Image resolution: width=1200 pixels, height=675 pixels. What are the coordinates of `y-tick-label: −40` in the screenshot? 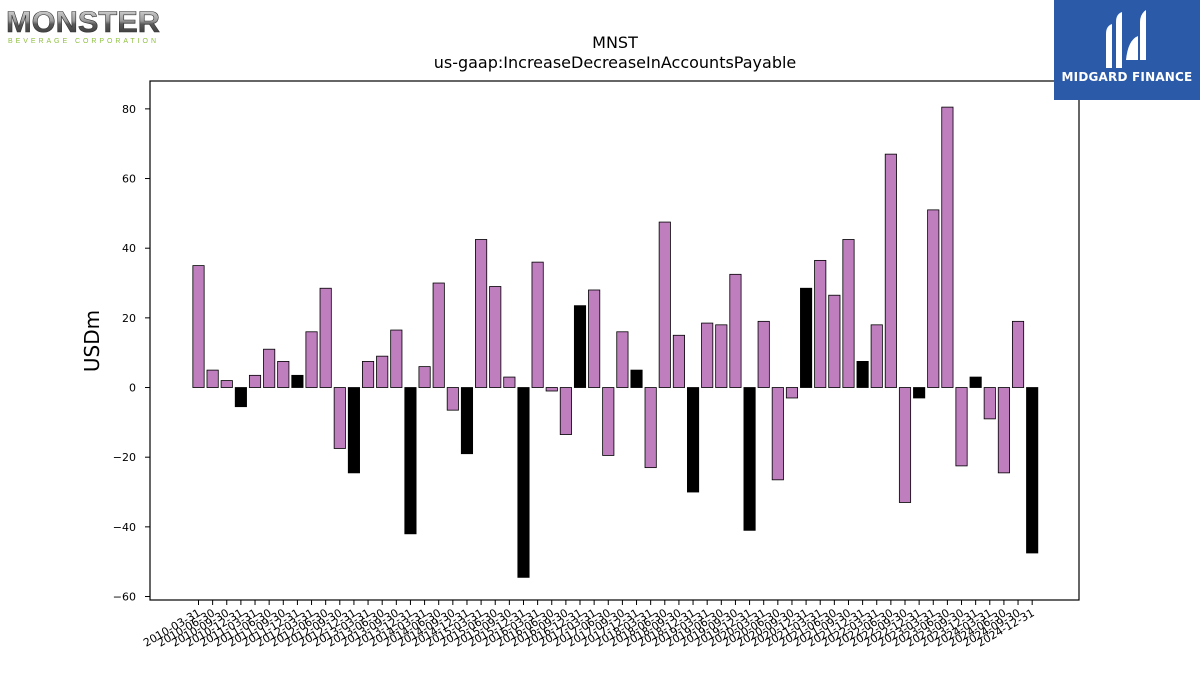 It's located at (124, 527).